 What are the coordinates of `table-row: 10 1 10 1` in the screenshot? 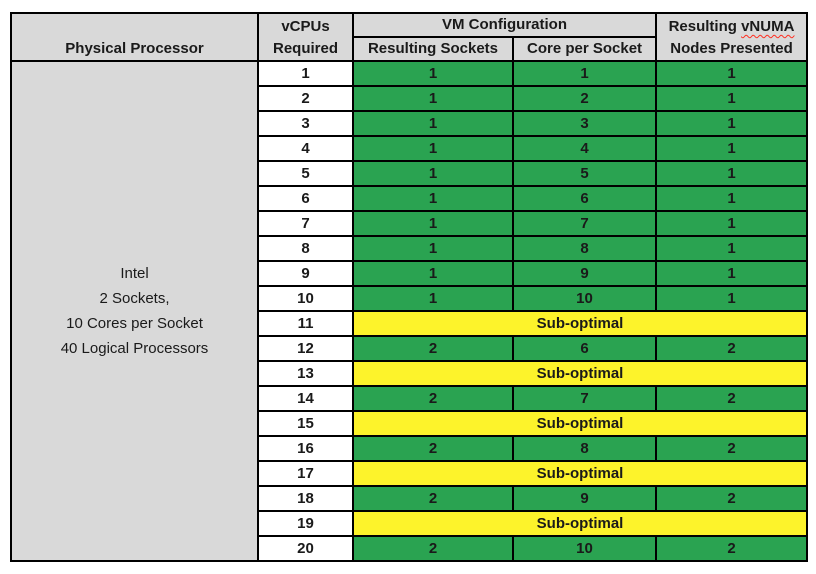 It's located at (410, 298).